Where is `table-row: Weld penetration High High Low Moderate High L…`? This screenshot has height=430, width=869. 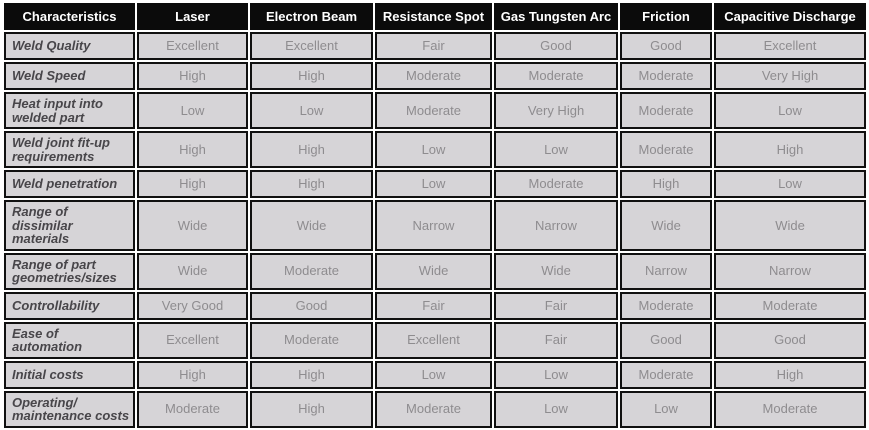
table-row: Weld penetration High High Low Moderate High L… is located at coordinates (435, 184).